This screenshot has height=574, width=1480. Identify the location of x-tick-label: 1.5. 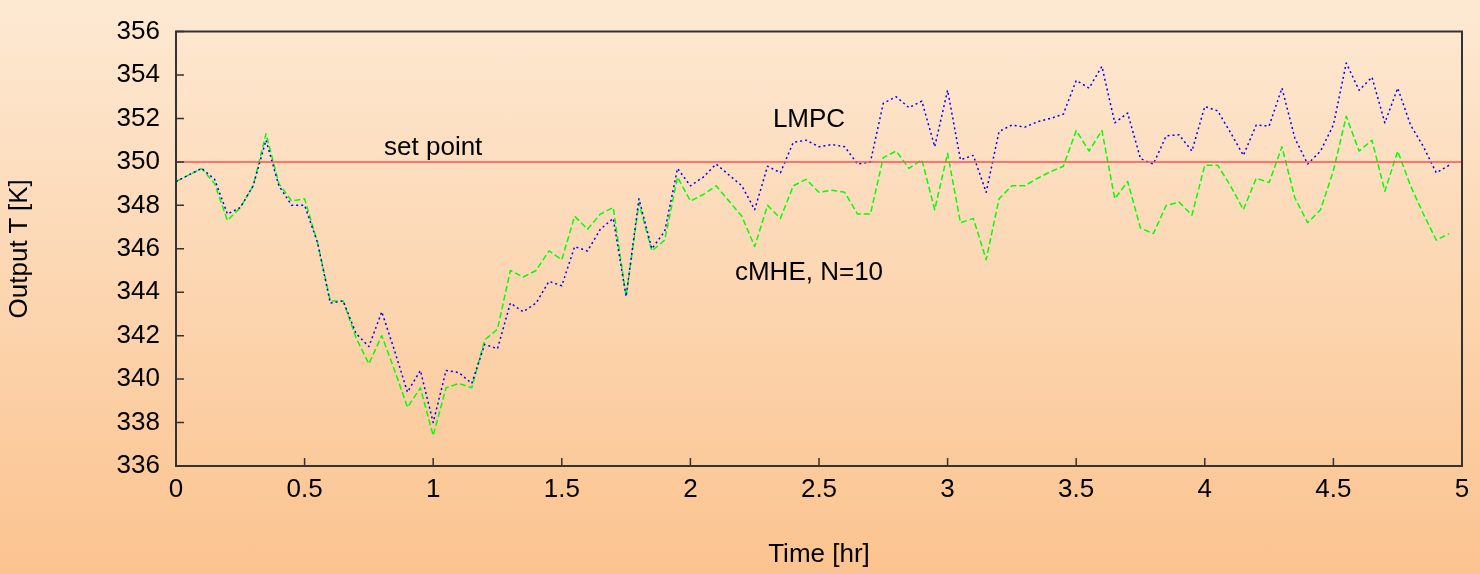
(561, 487).